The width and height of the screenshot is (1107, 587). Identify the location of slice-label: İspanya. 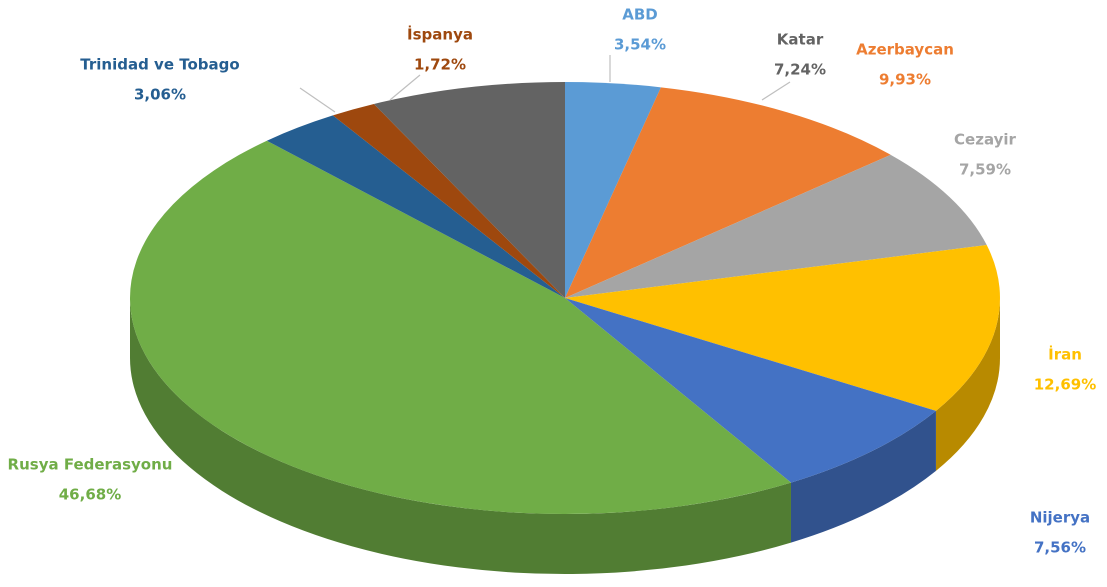
(440, 34).